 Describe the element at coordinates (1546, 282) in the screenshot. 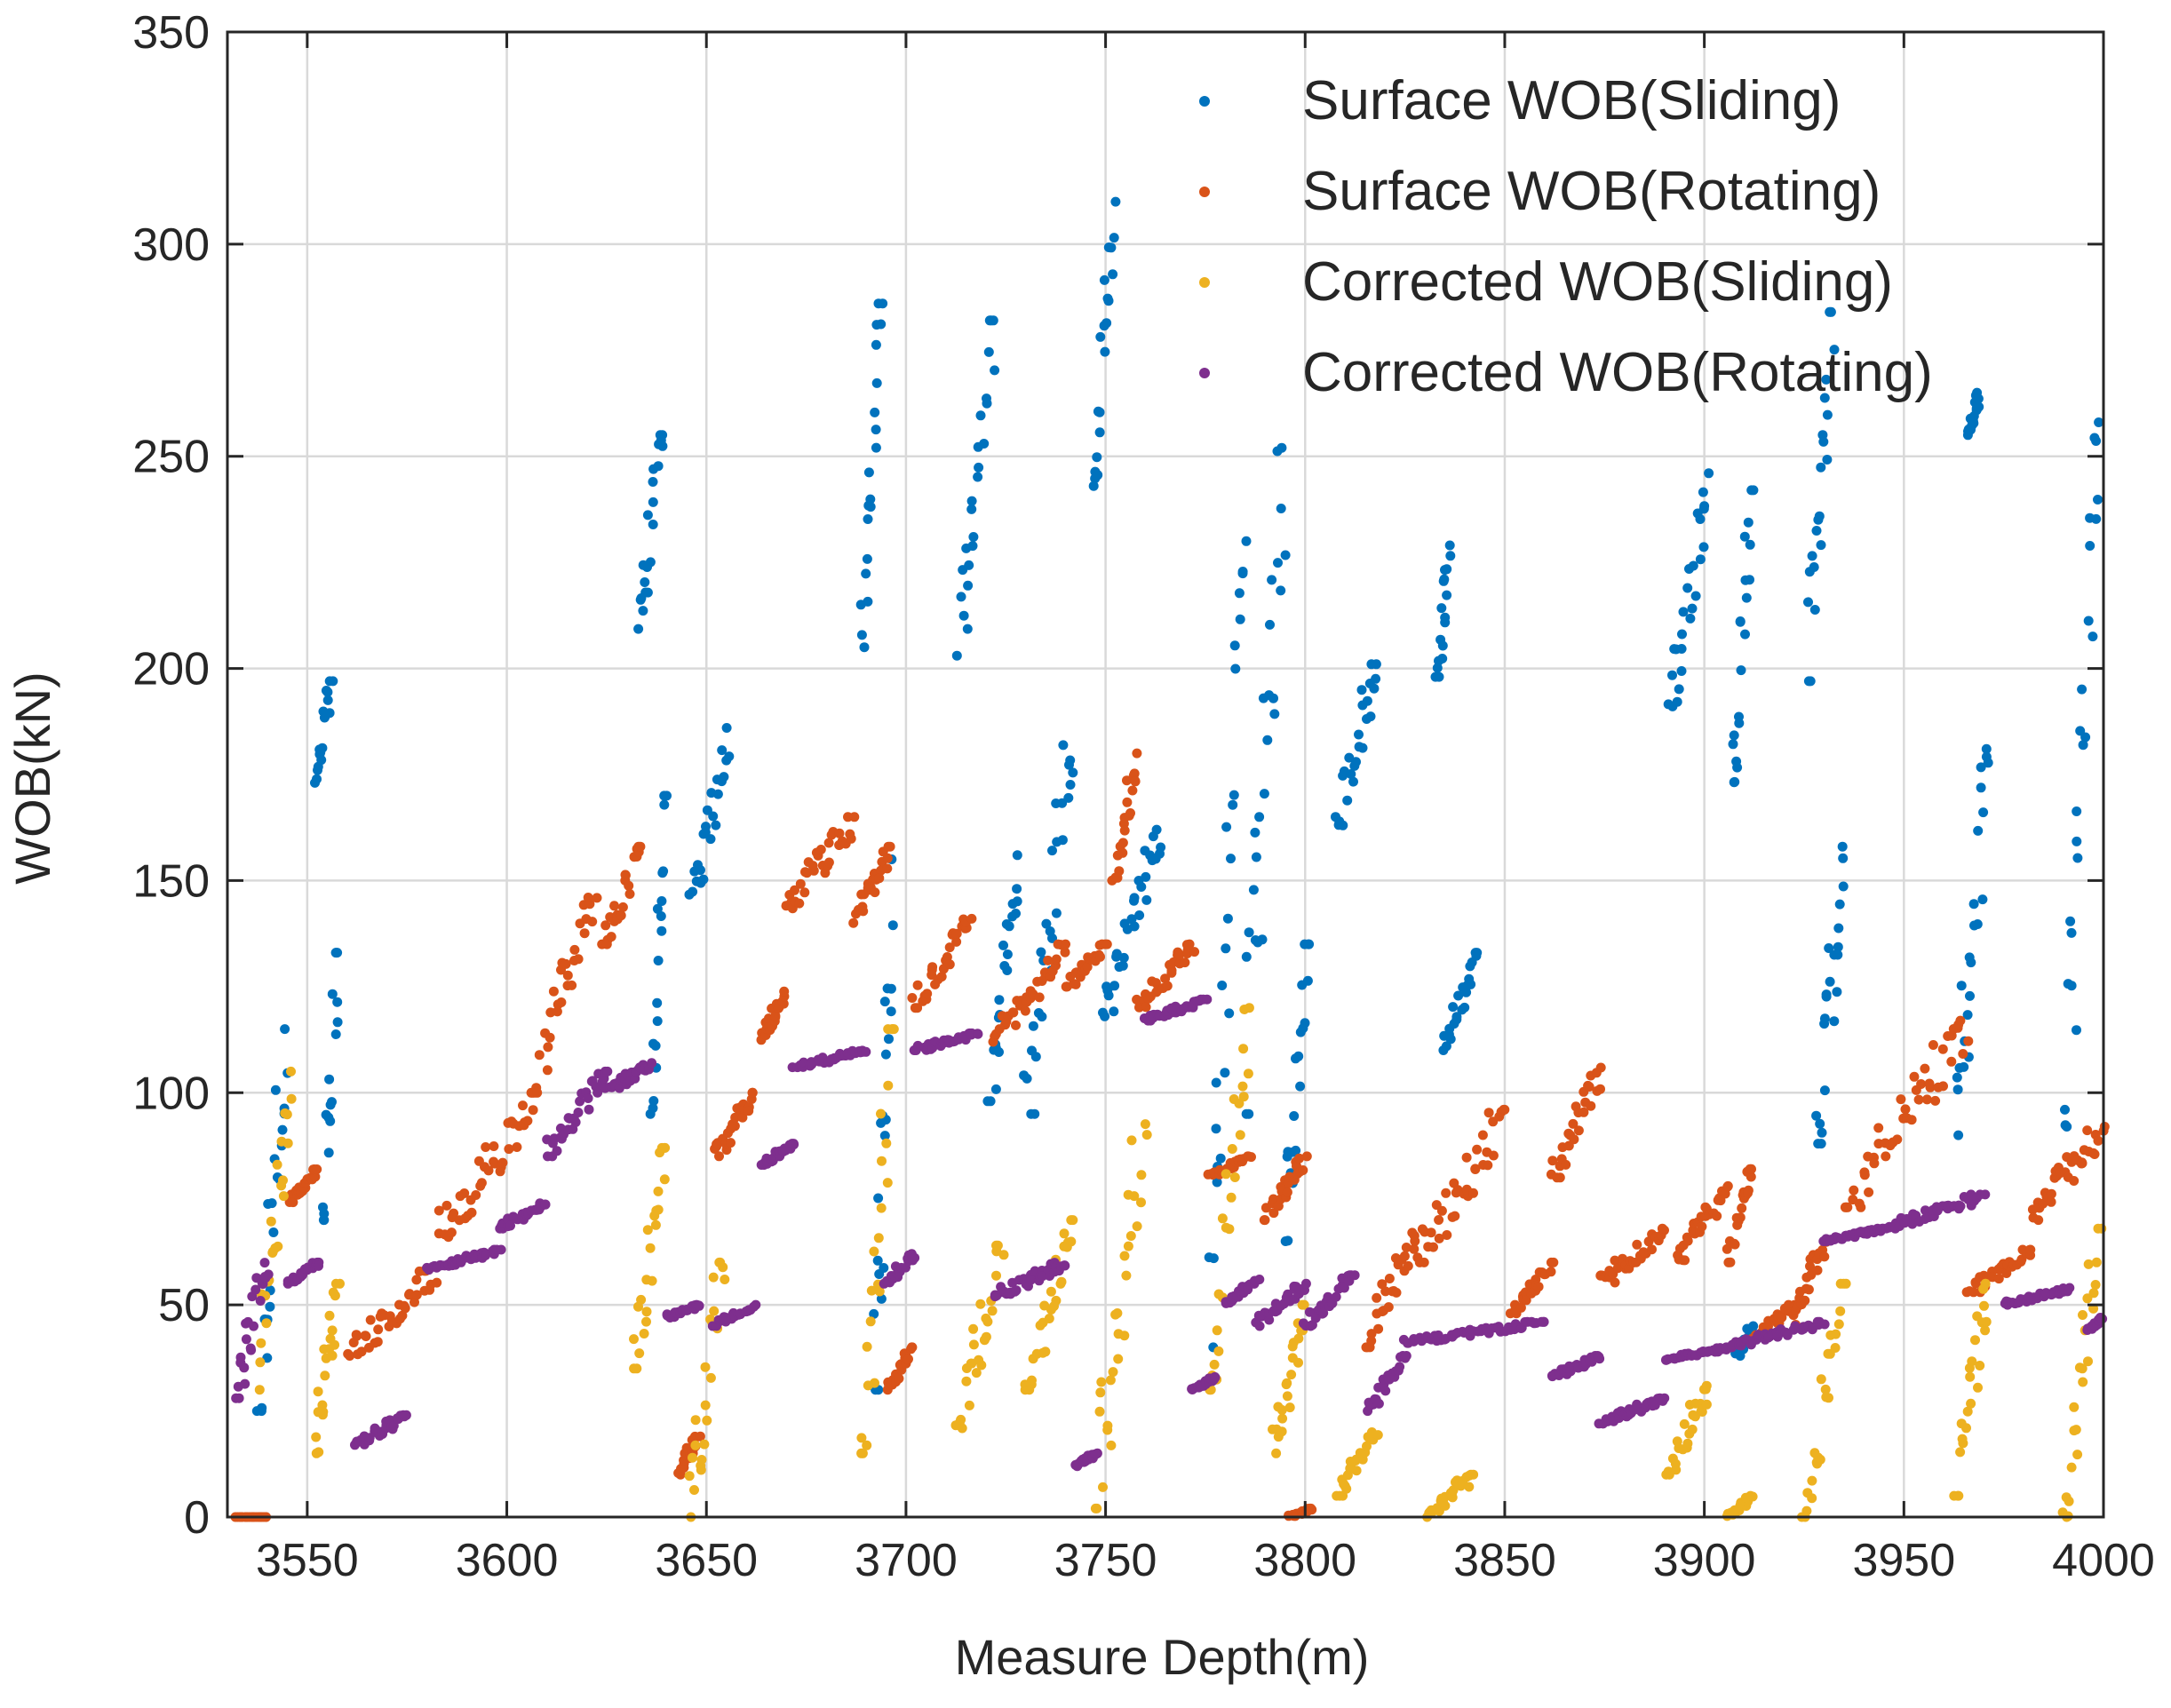

I see `legend-entry: Corrected WOB(Sliding)` at that location.